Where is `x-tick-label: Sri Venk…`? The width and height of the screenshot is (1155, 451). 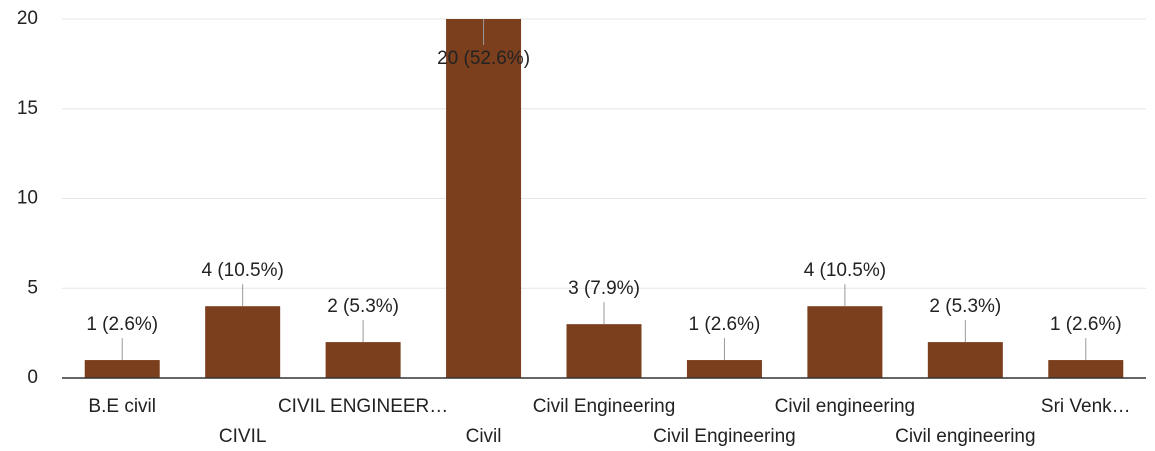 x-tick-label: Sri Venk… is located at coordinates (1086, 406).